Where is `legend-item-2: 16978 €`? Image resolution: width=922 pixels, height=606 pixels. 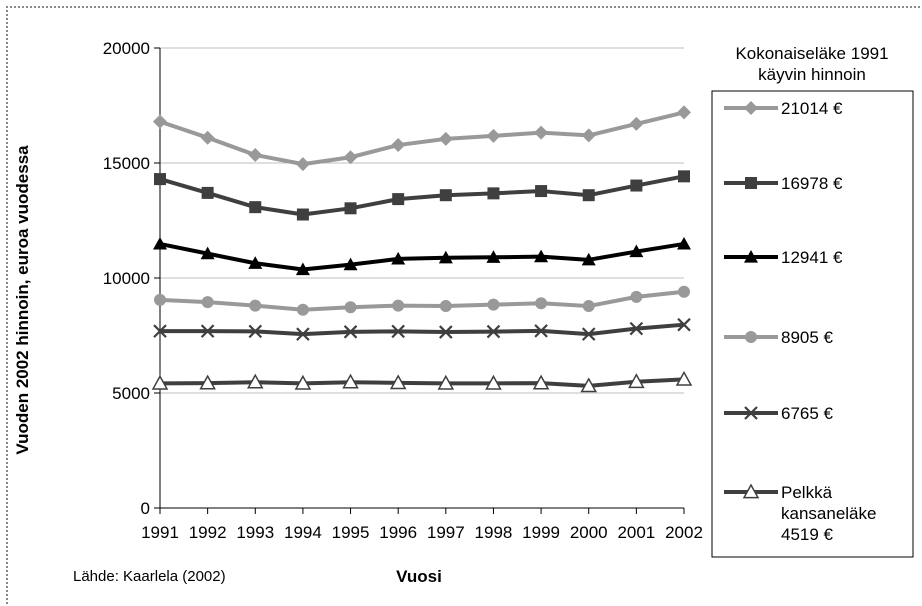
legend-item-2: 16978 € is located at coordinates (783, 183).